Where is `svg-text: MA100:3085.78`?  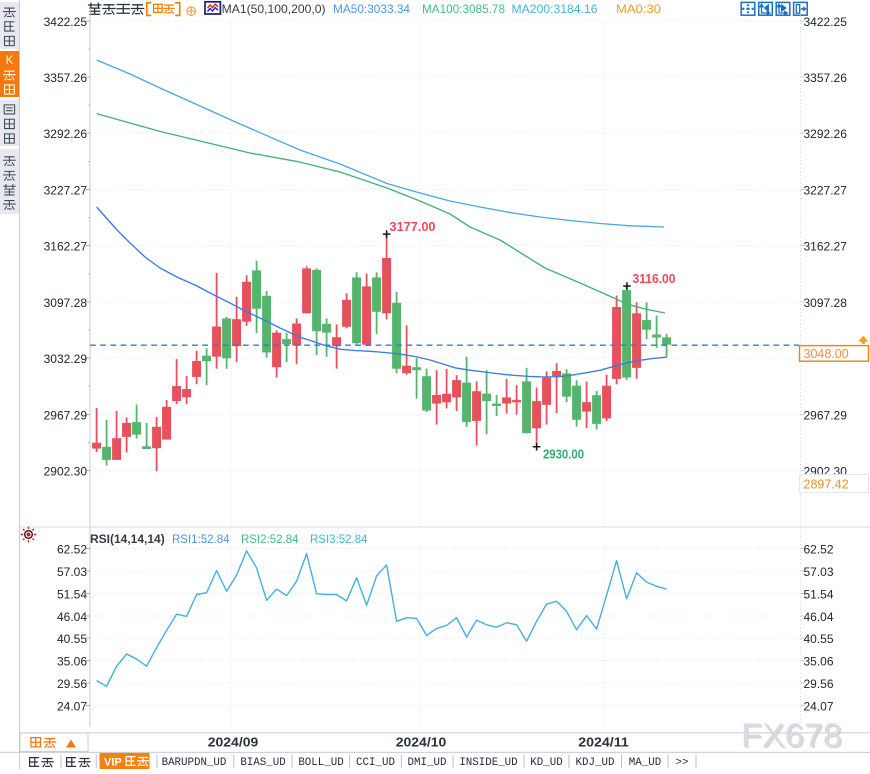
svg-text: MA100:3085.78 is located at coordinates (463, 9).